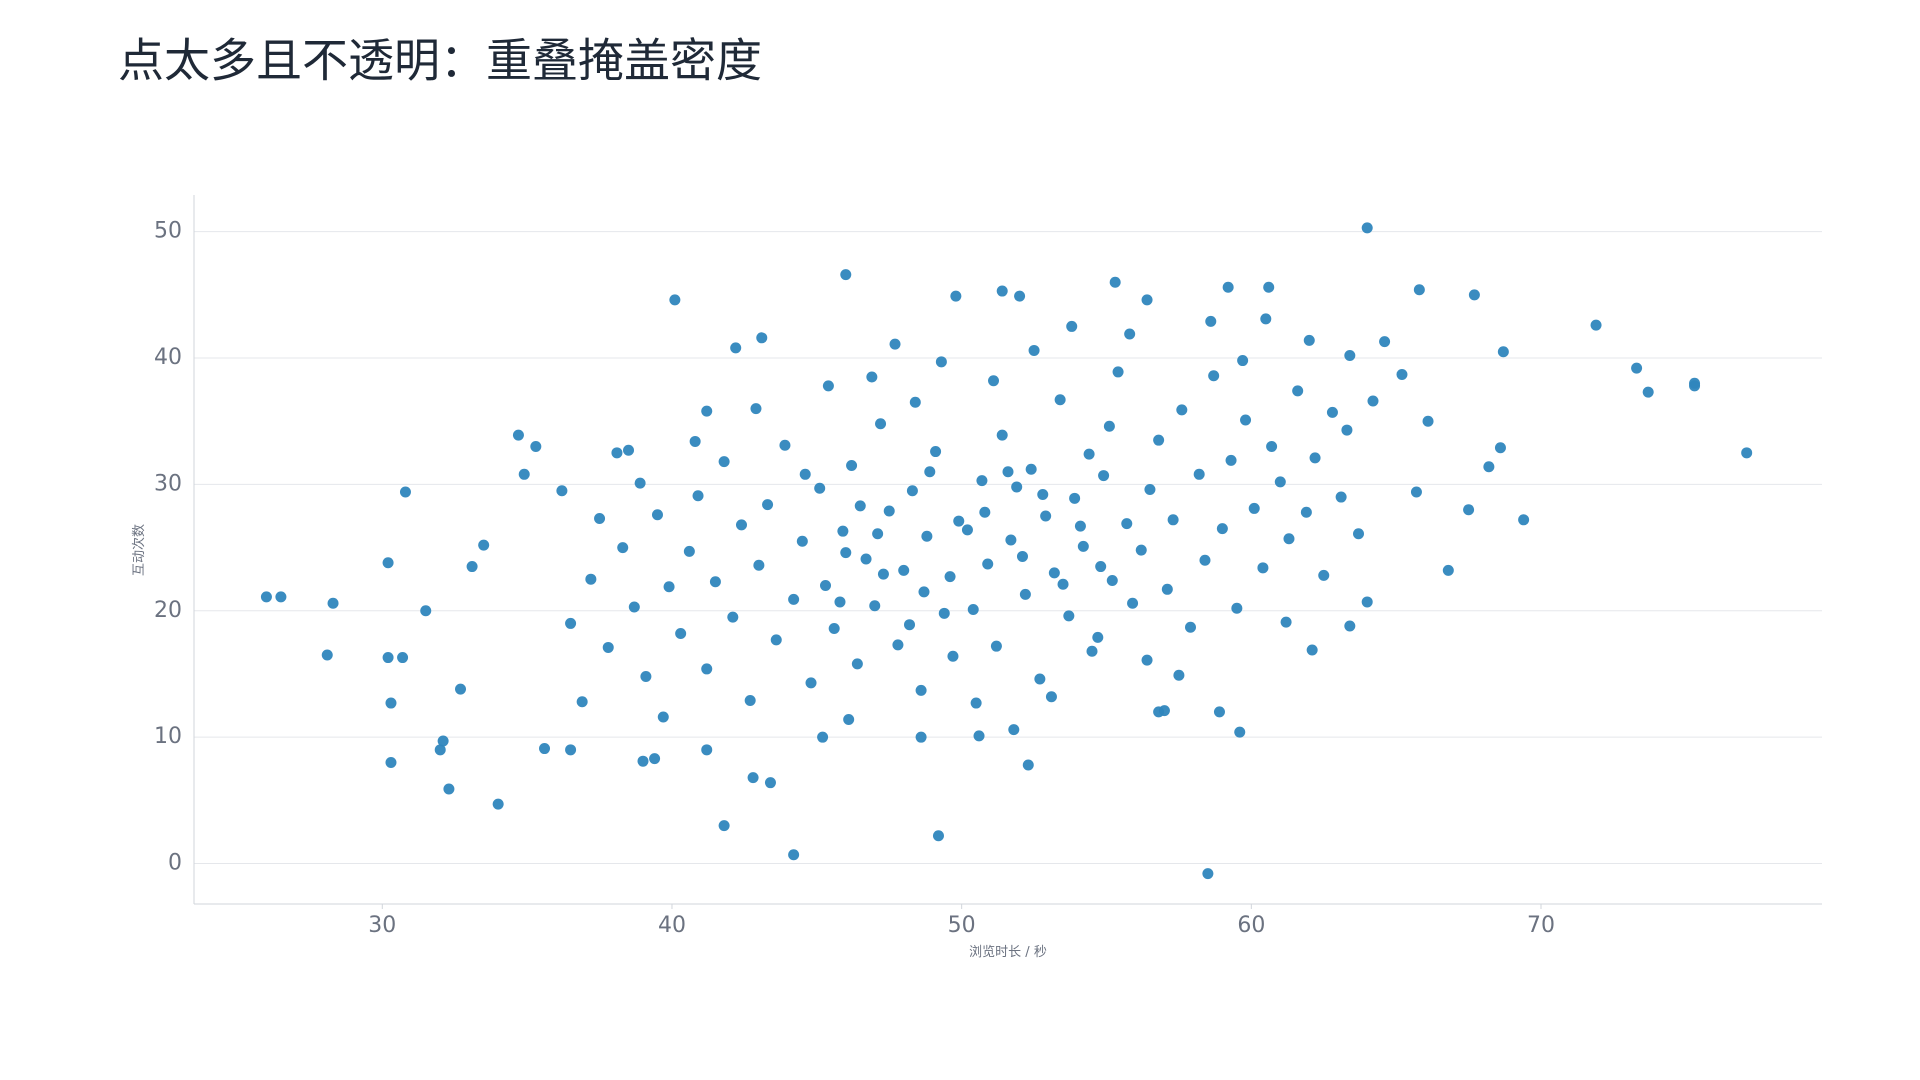 This screenshot has height=1080, width=1920. Describe the element at coordinates (175, 863) in the screenshot. I see `y-tick-label: 0` at that location.